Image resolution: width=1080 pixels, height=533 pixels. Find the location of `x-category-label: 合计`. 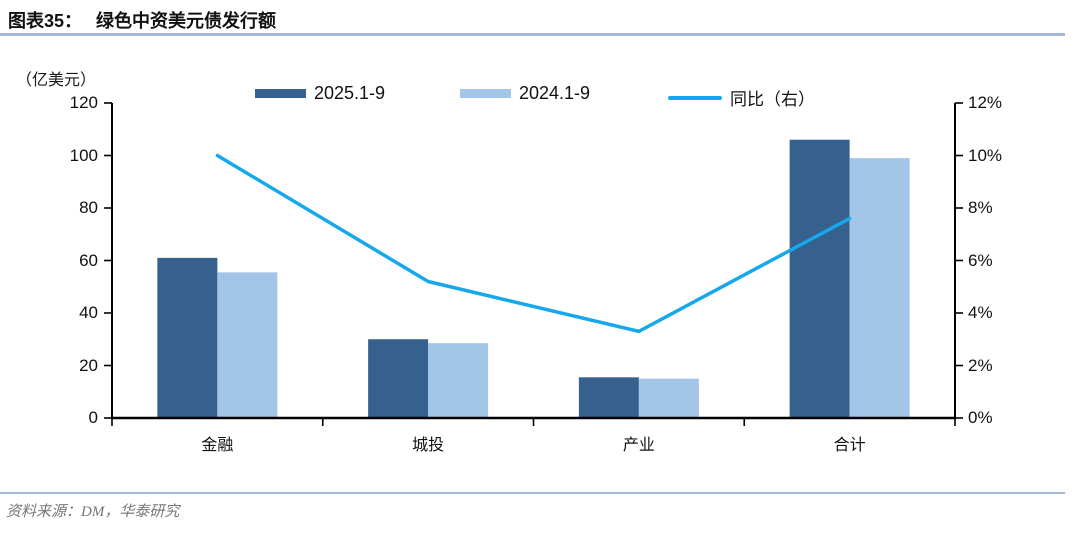

x-category-label: 合计 is located at coordinates (849, 445).